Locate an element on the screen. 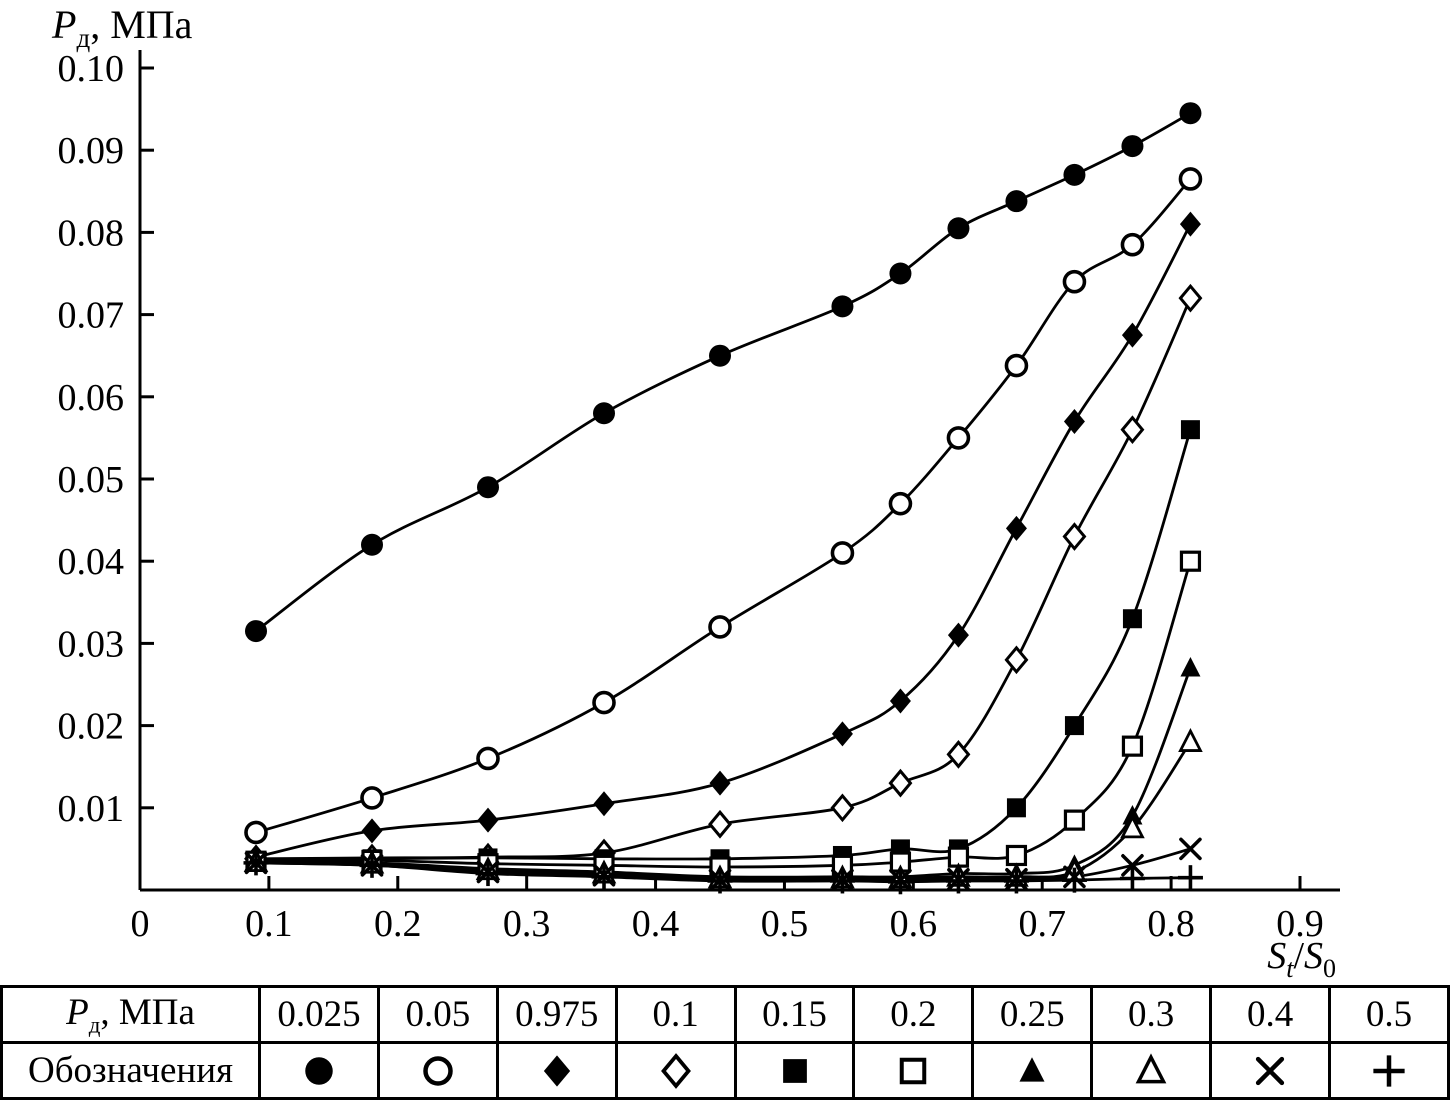 Image resolution: width=1450 pixels, height=1105 pixels. diamond-open-icon is located at coordinates (675, 1070).